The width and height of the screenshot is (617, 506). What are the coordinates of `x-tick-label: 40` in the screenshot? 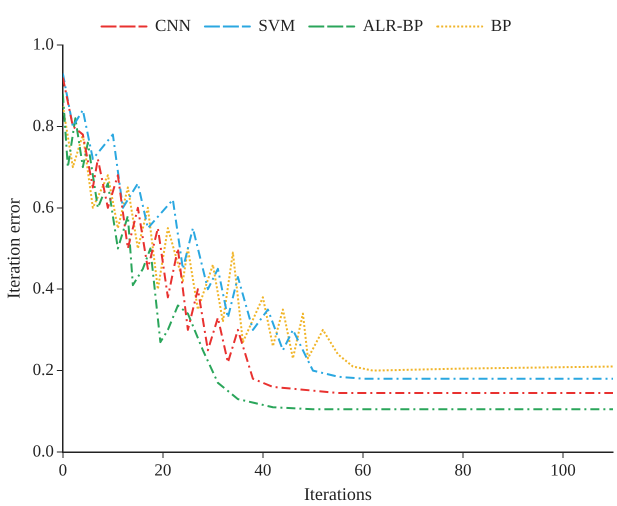 It's located at (263, 470).